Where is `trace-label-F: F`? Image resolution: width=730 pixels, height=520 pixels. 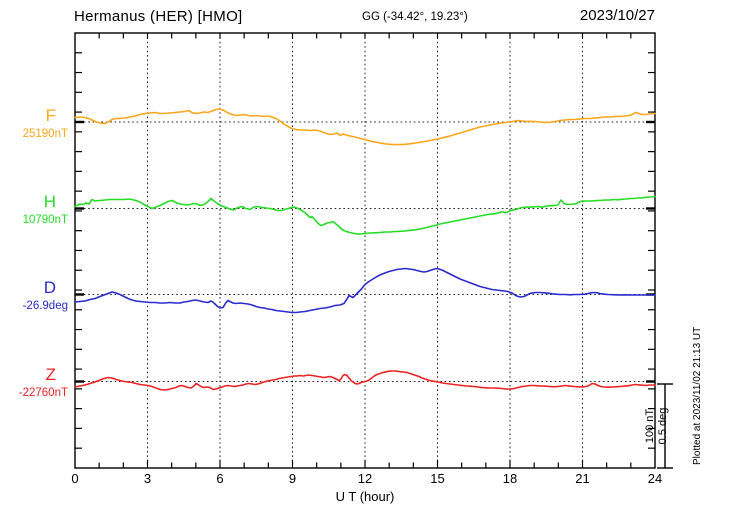 trace-label-F: F is located at coordinates (50, 115).